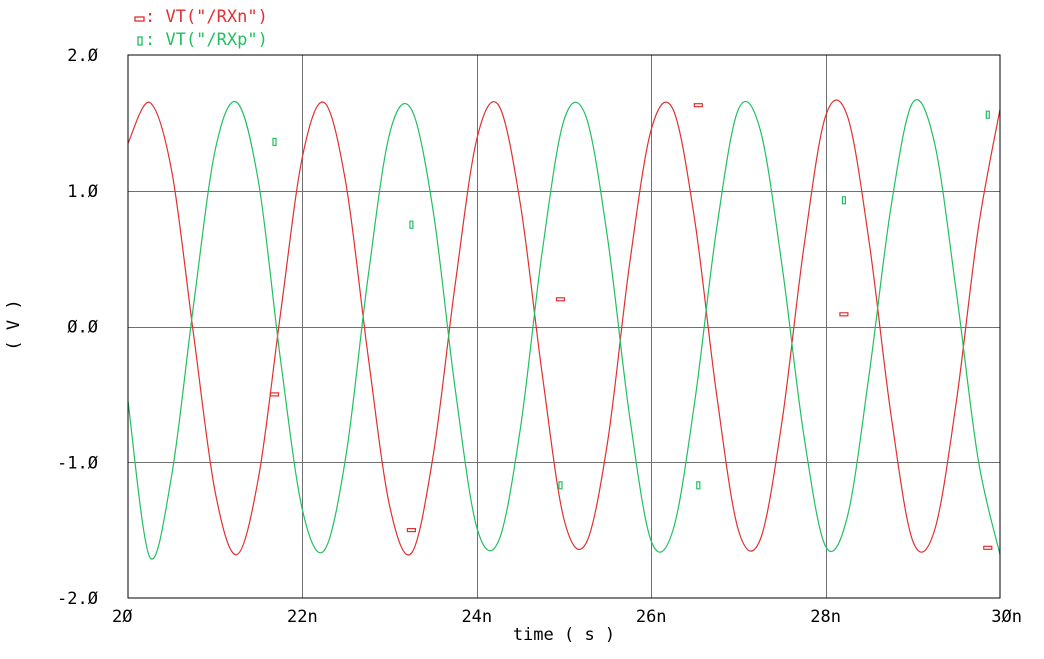 The image size is (1044, 659). I want to click on y-tick-label-4: 2.Ø, so click(82, 56).